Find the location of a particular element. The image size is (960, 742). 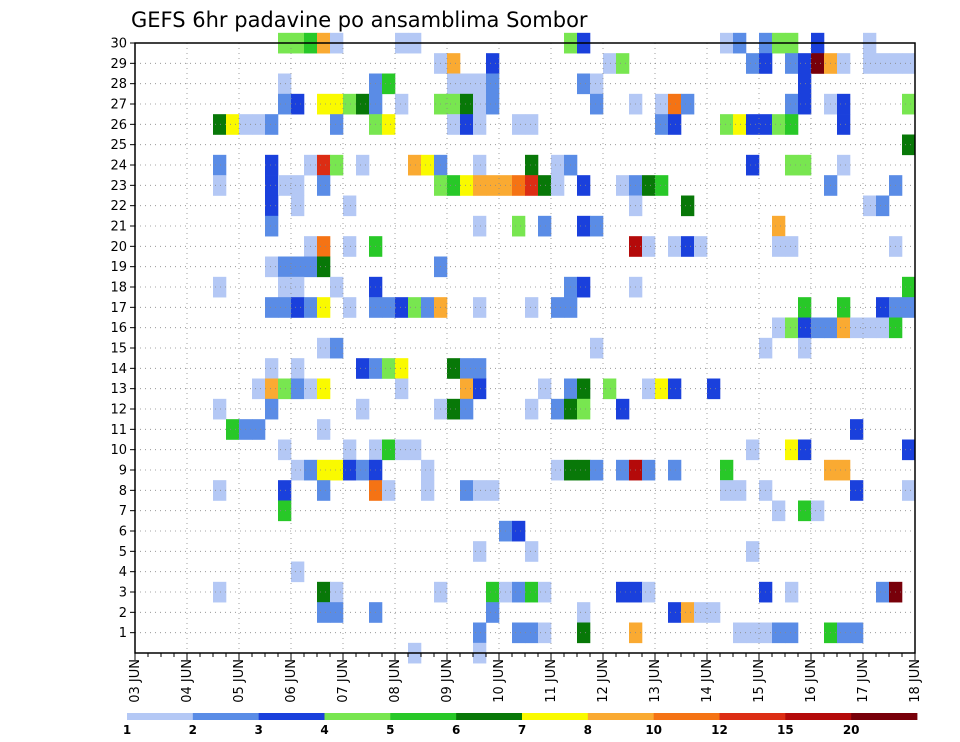

y-tick-label: 2 is located at coordinates (123, 613).